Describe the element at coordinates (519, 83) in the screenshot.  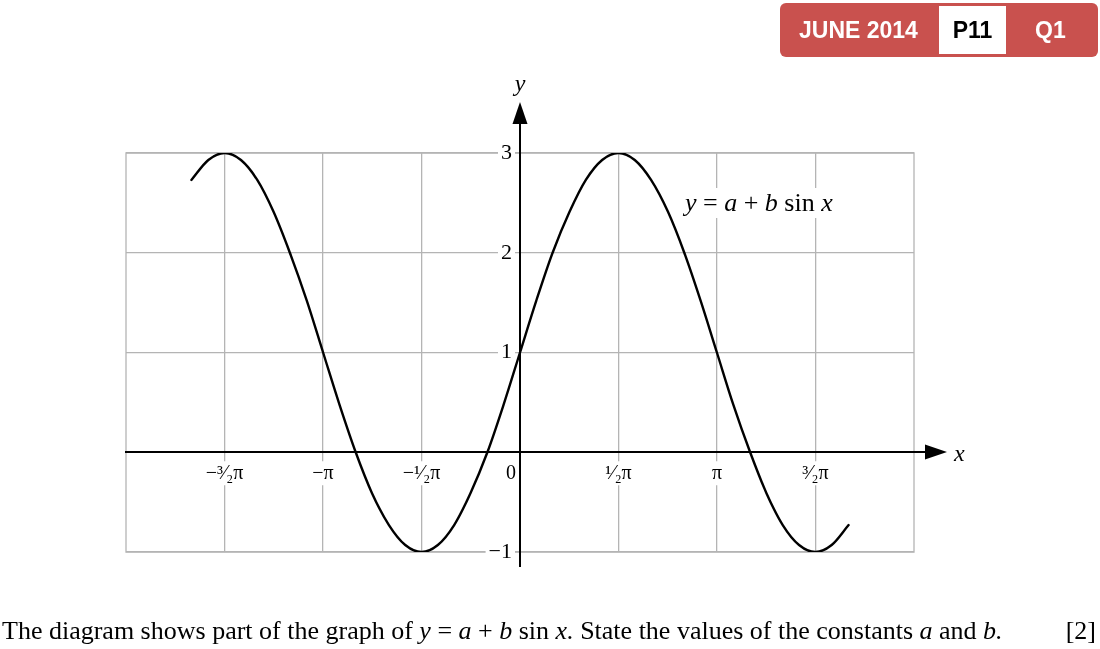
I see `y-axis-title: y` at that location.